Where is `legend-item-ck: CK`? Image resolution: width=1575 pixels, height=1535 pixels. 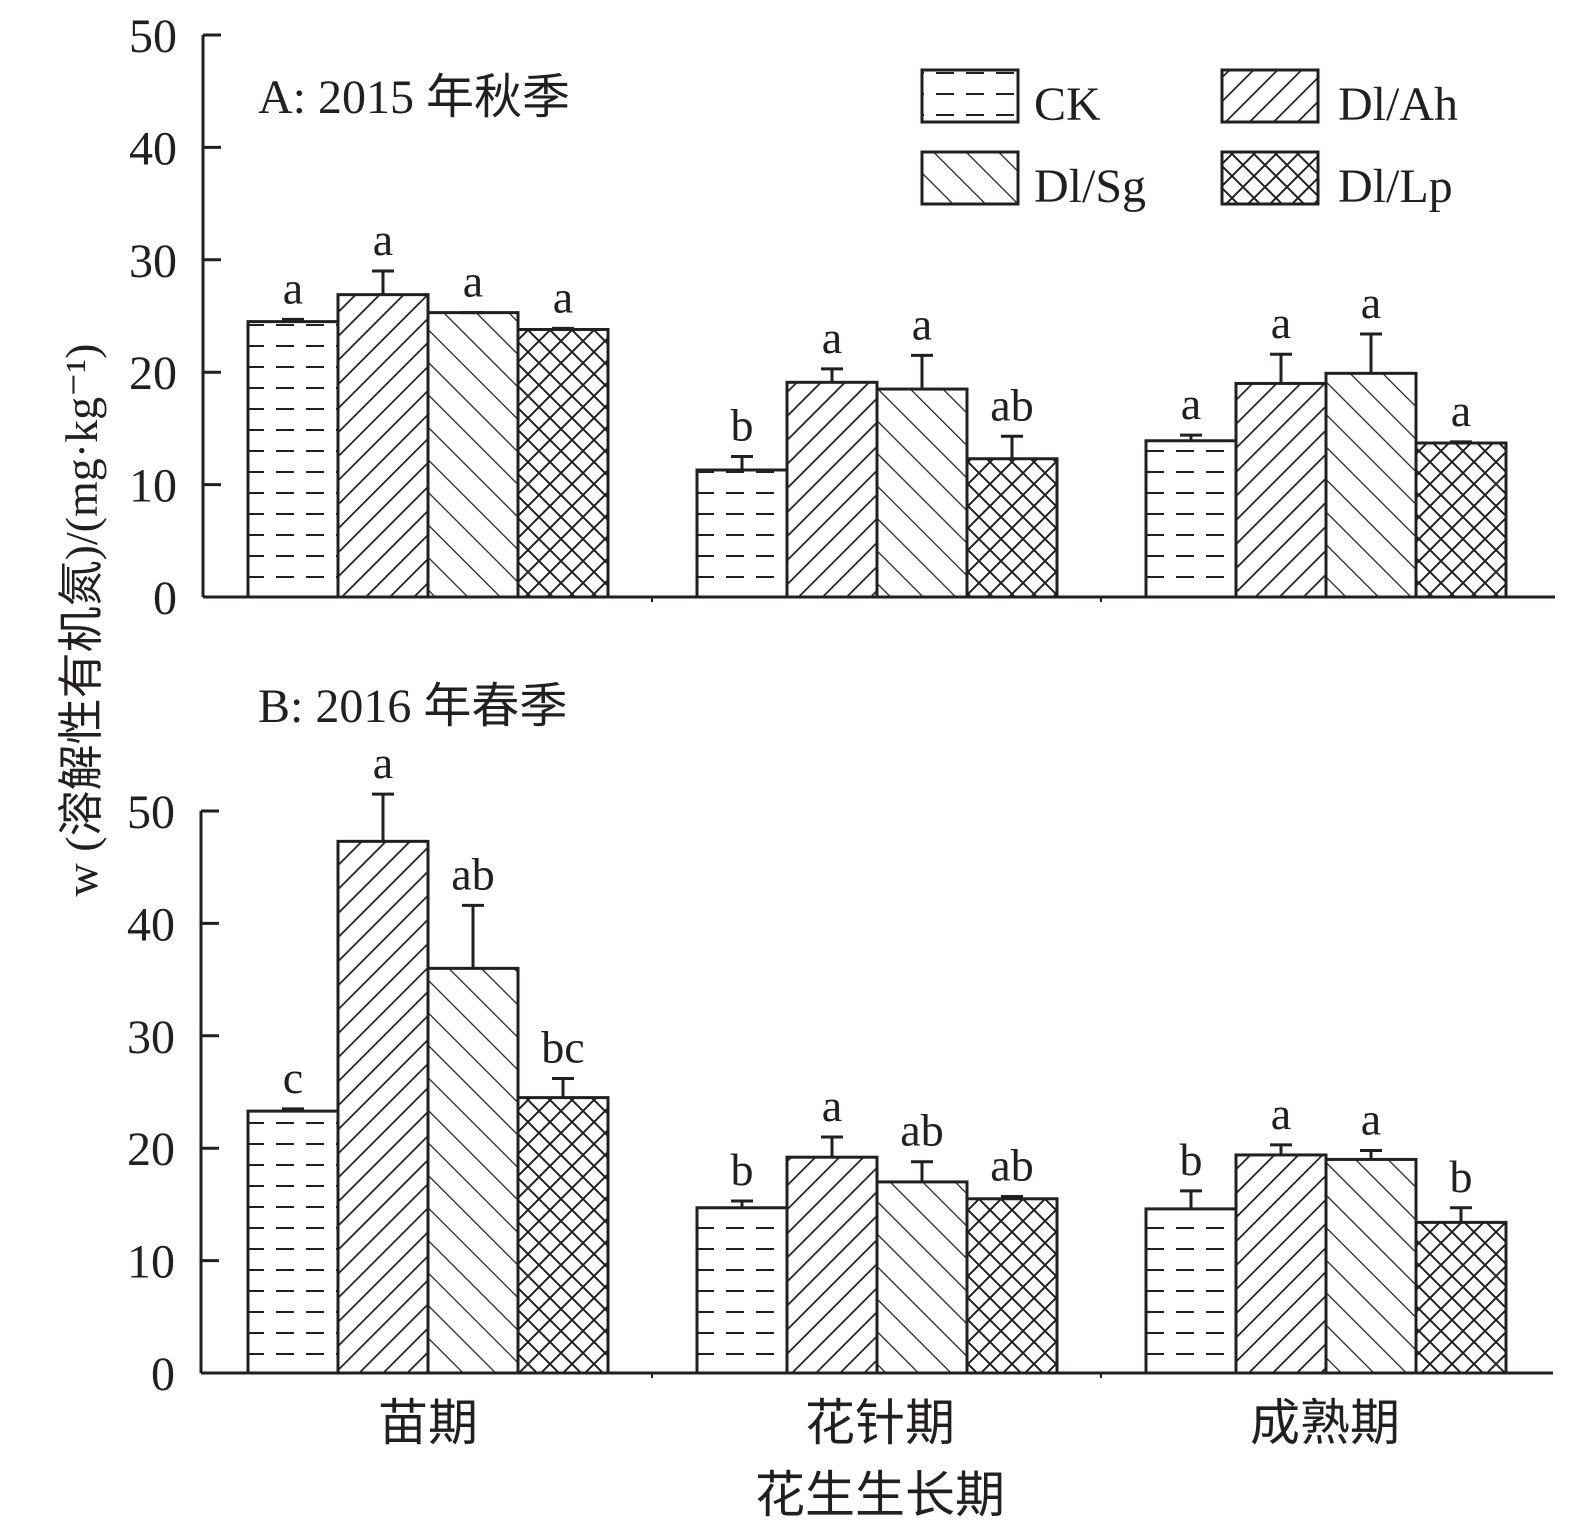 legend-item-ck: CK is located at coordinates (1010, 99).